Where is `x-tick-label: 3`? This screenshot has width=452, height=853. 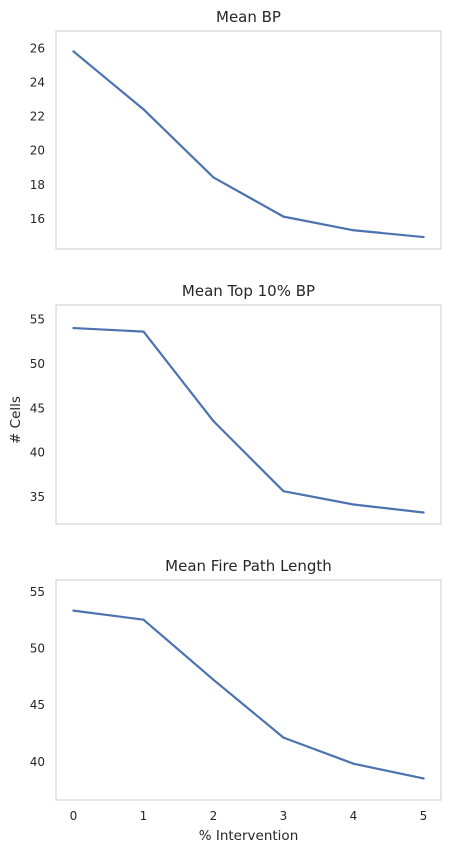
x-tick-label: 3 is located at coordinates (284, 816).